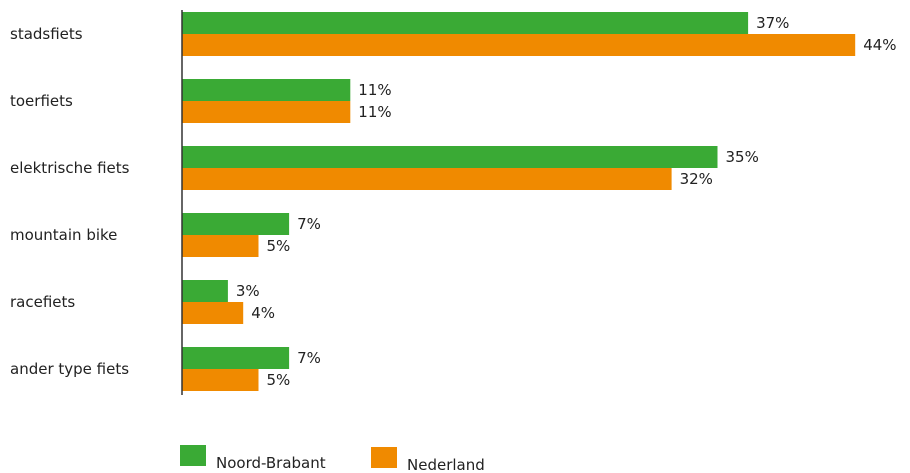 The image size is (910, 473). Describe the element at coordinates (46, 34) in the screenshot. I see `category-label-stadsfiets: stadsfiets` at that location.